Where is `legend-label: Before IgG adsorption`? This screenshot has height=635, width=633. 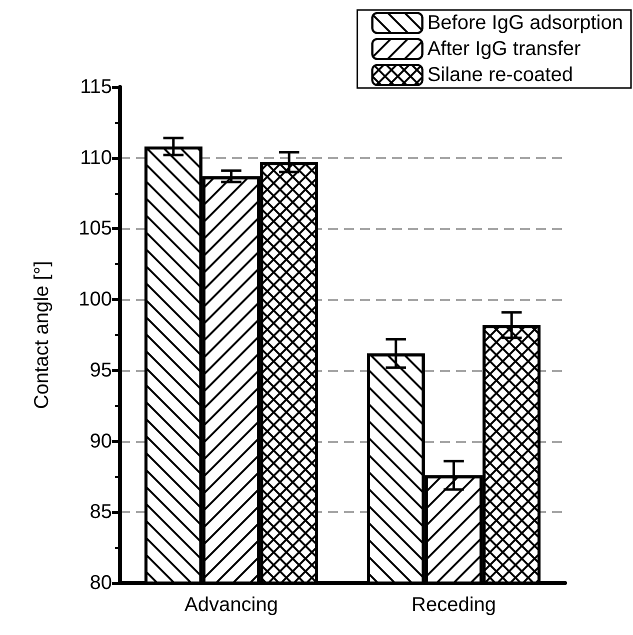
legend-label: Before IgG adsorption is located at coordinates (525, 23).